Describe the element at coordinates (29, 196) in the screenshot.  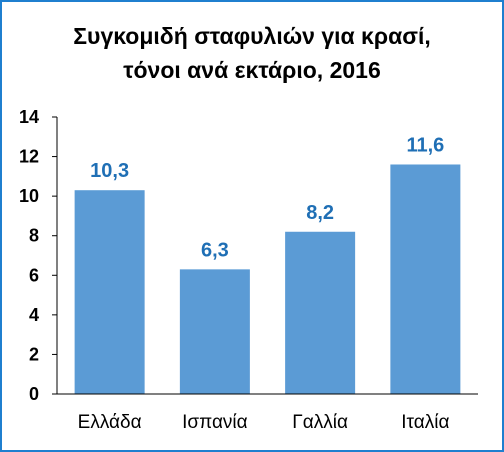
I see `y-tick-label: 10` at that location.